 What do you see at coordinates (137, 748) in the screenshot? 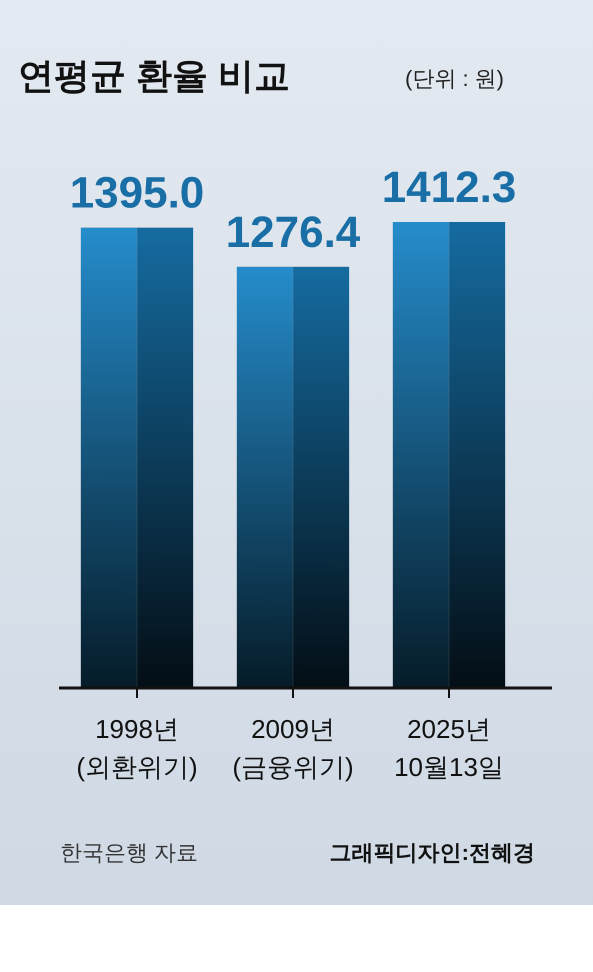
I see `x-tick-label: 1998년 (외환위기)` at bounding box center [137, 748].